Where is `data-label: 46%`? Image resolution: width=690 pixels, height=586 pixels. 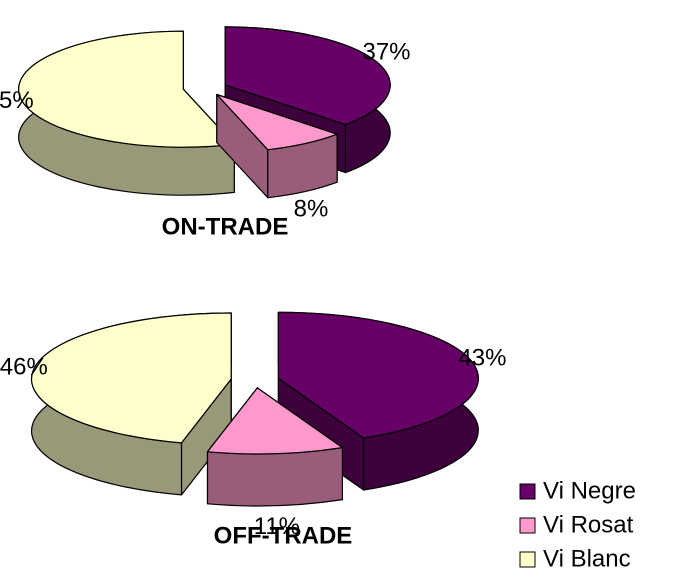 data-label: 46% is located at coordinates (24, 366).